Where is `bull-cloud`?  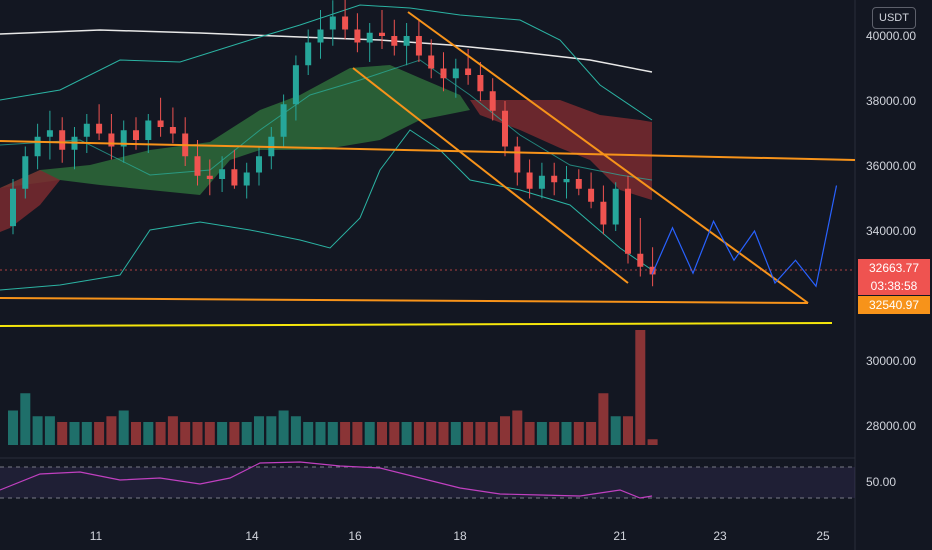 bull-cloud is located at coordinates (235, 130).